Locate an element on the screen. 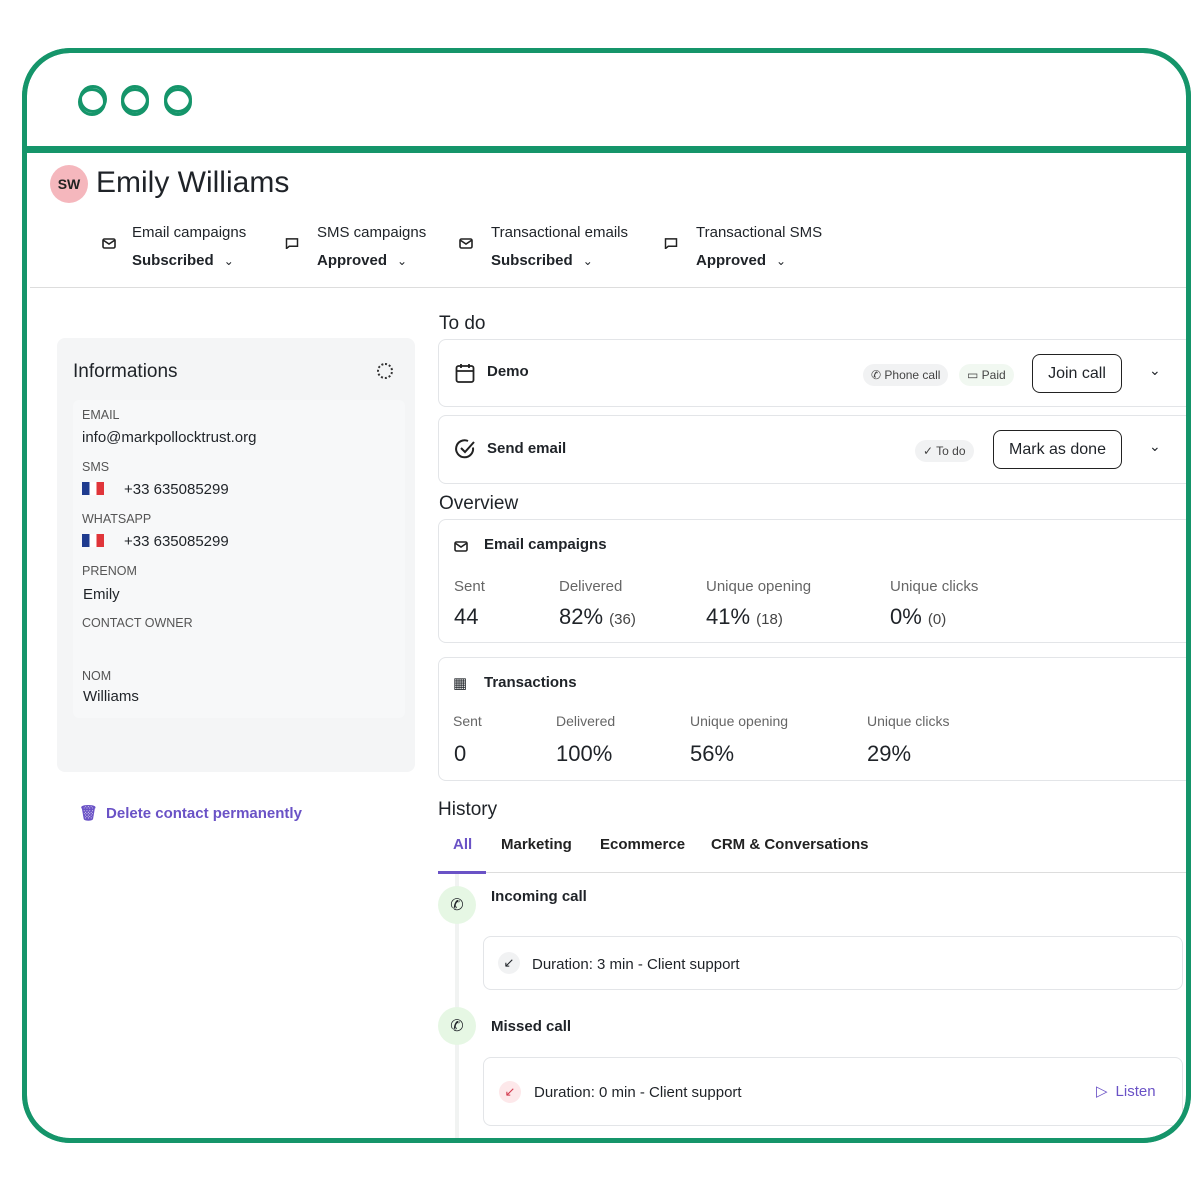 The image size is (1200, 1200). todo-title: Send email is located at coordinates (527, 448).